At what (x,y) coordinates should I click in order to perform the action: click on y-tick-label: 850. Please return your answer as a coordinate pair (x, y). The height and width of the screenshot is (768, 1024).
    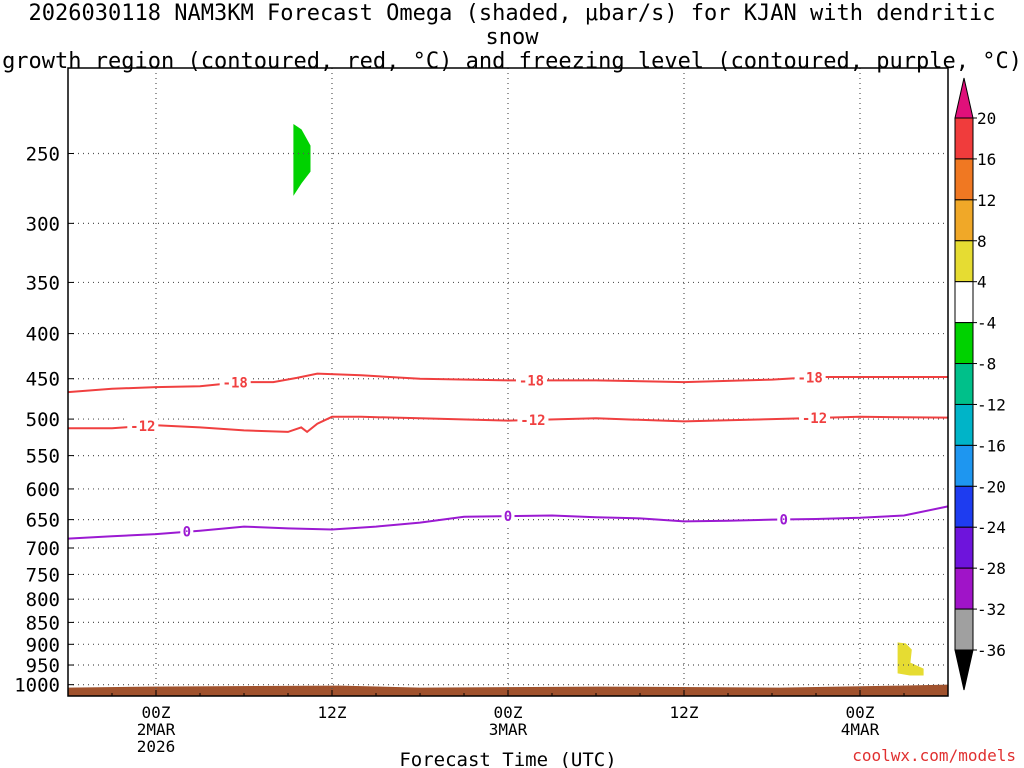
    Looking at the image, I should click on (43, 623).